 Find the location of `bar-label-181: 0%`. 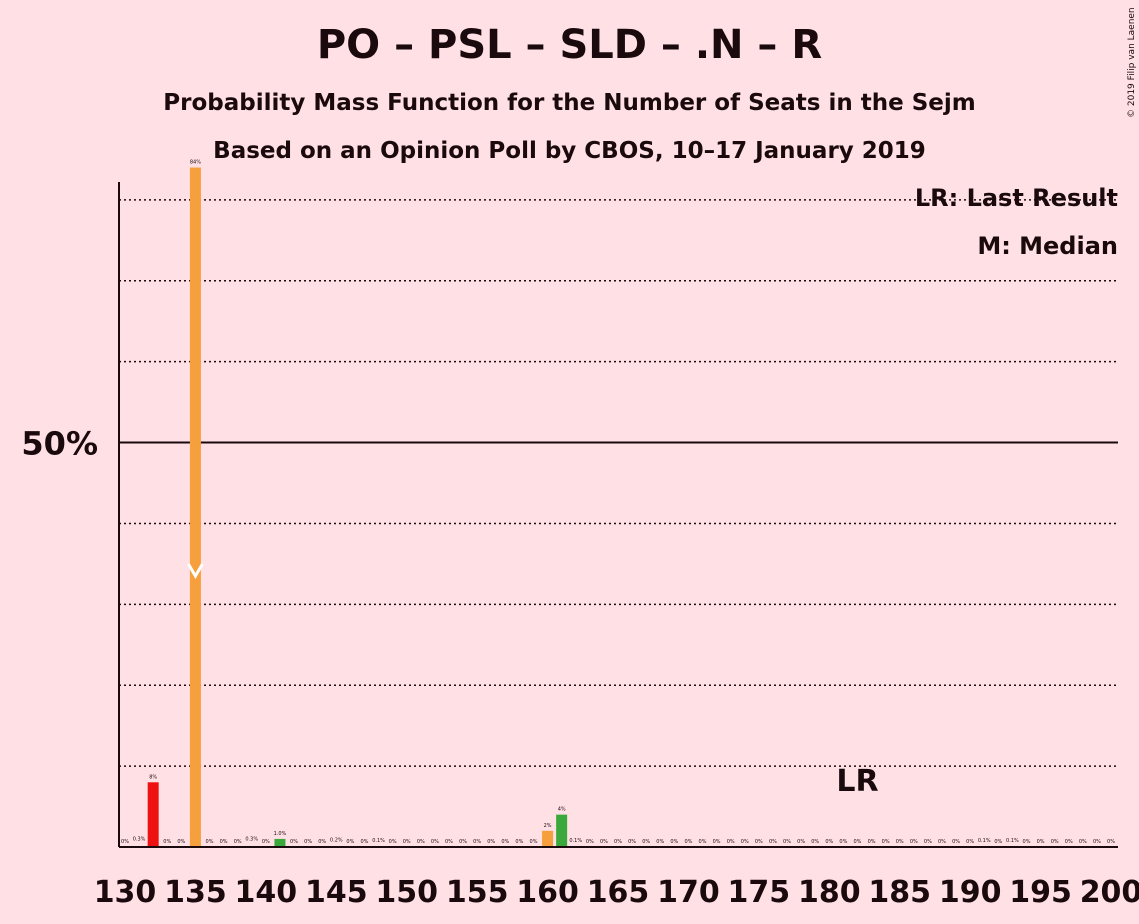

bar-label-181: 0% is located at coordinates (843, 842).